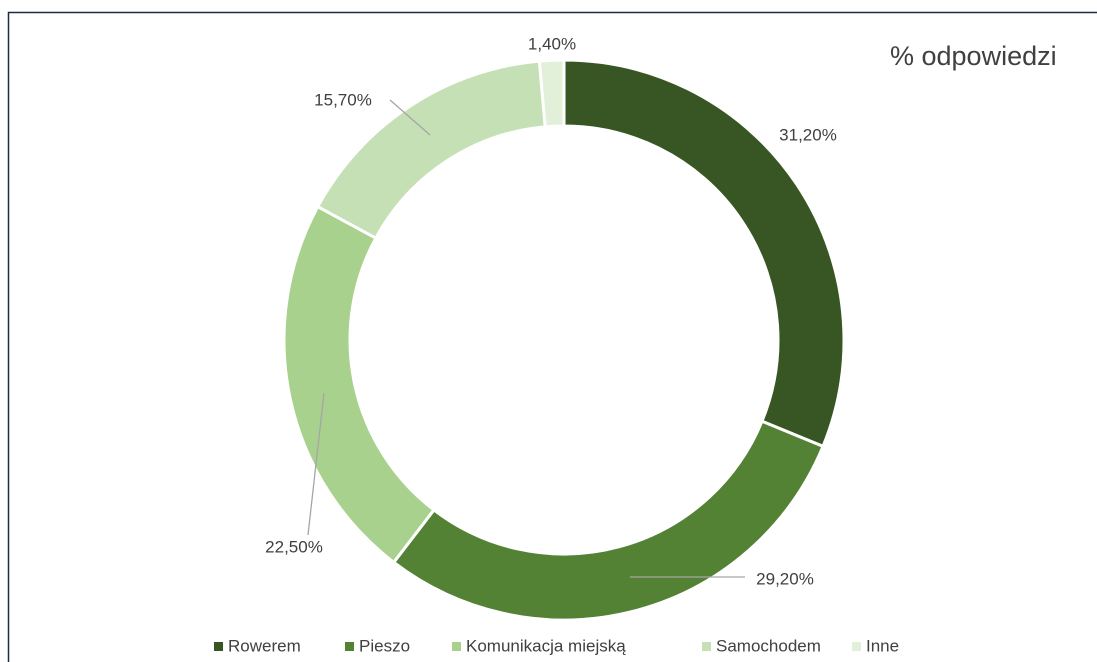 This screenshot has width=1097, height=662. Describe the element at coordinates (264, 645) in the screenshot. I see `legend-label: Rowerem` at that location.